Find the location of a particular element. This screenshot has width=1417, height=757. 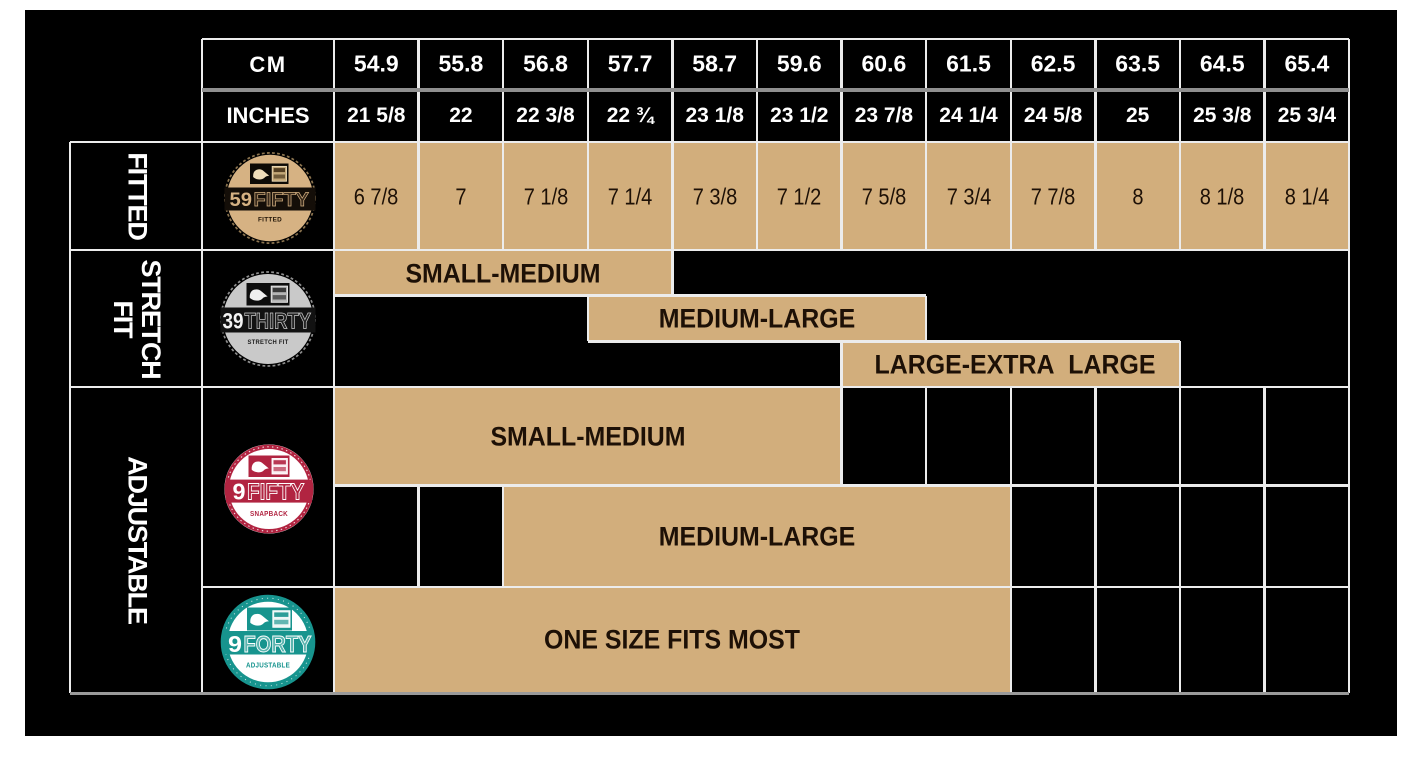

svg-text: 39 is located at coordinates (233, 320).